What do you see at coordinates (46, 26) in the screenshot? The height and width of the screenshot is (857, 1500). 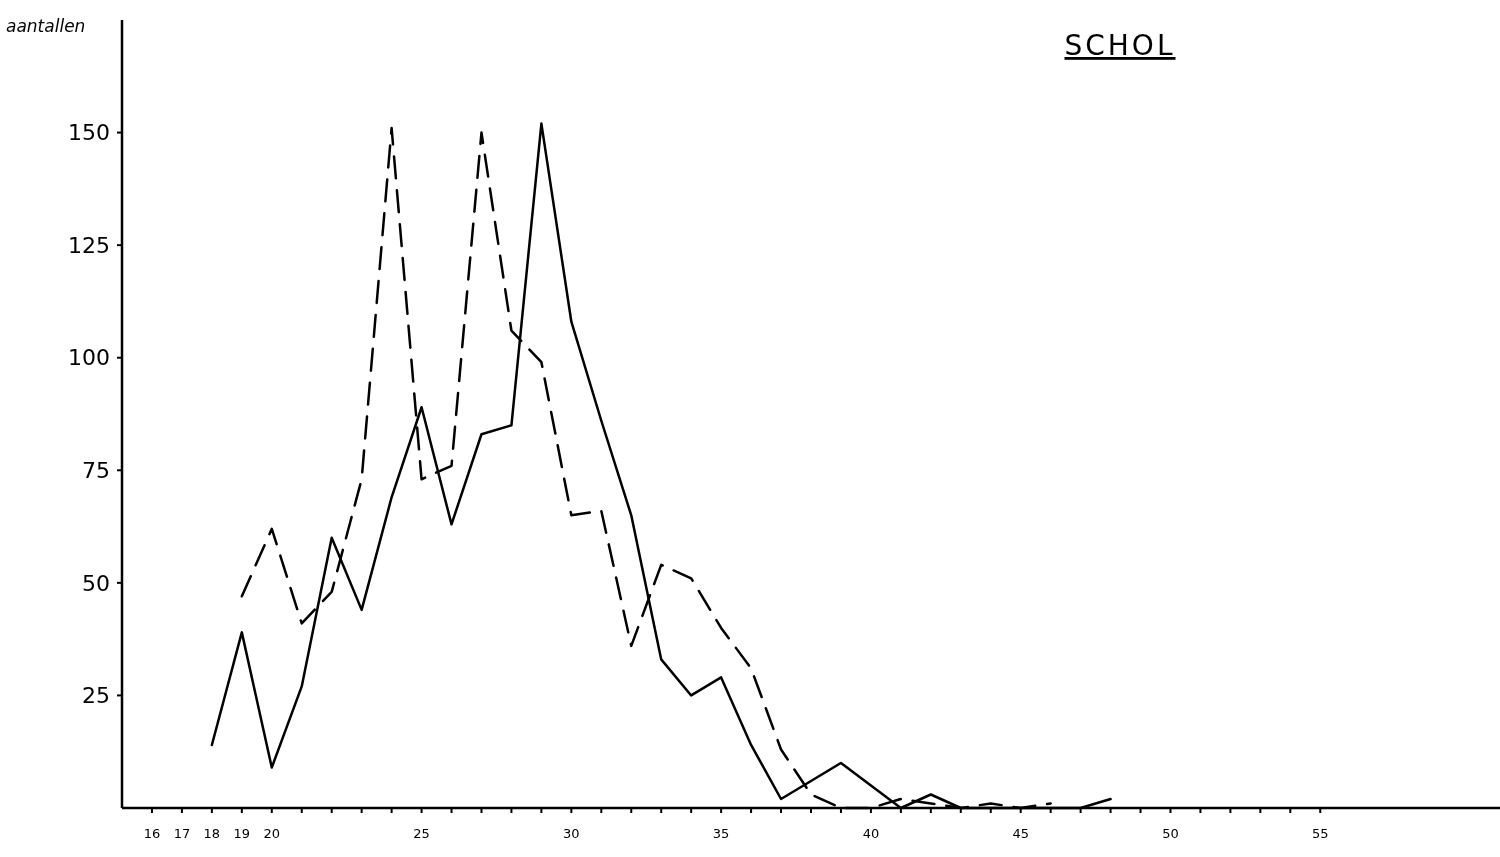 I see `y-axis-title: aantallen` at bounding box center [46, 26].